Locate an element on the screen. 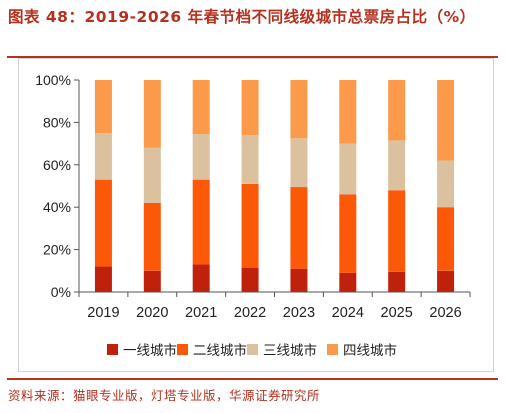 This screenshot has height=413, width=506. y-tick-label: 40% is located at coordinates (57, 207).